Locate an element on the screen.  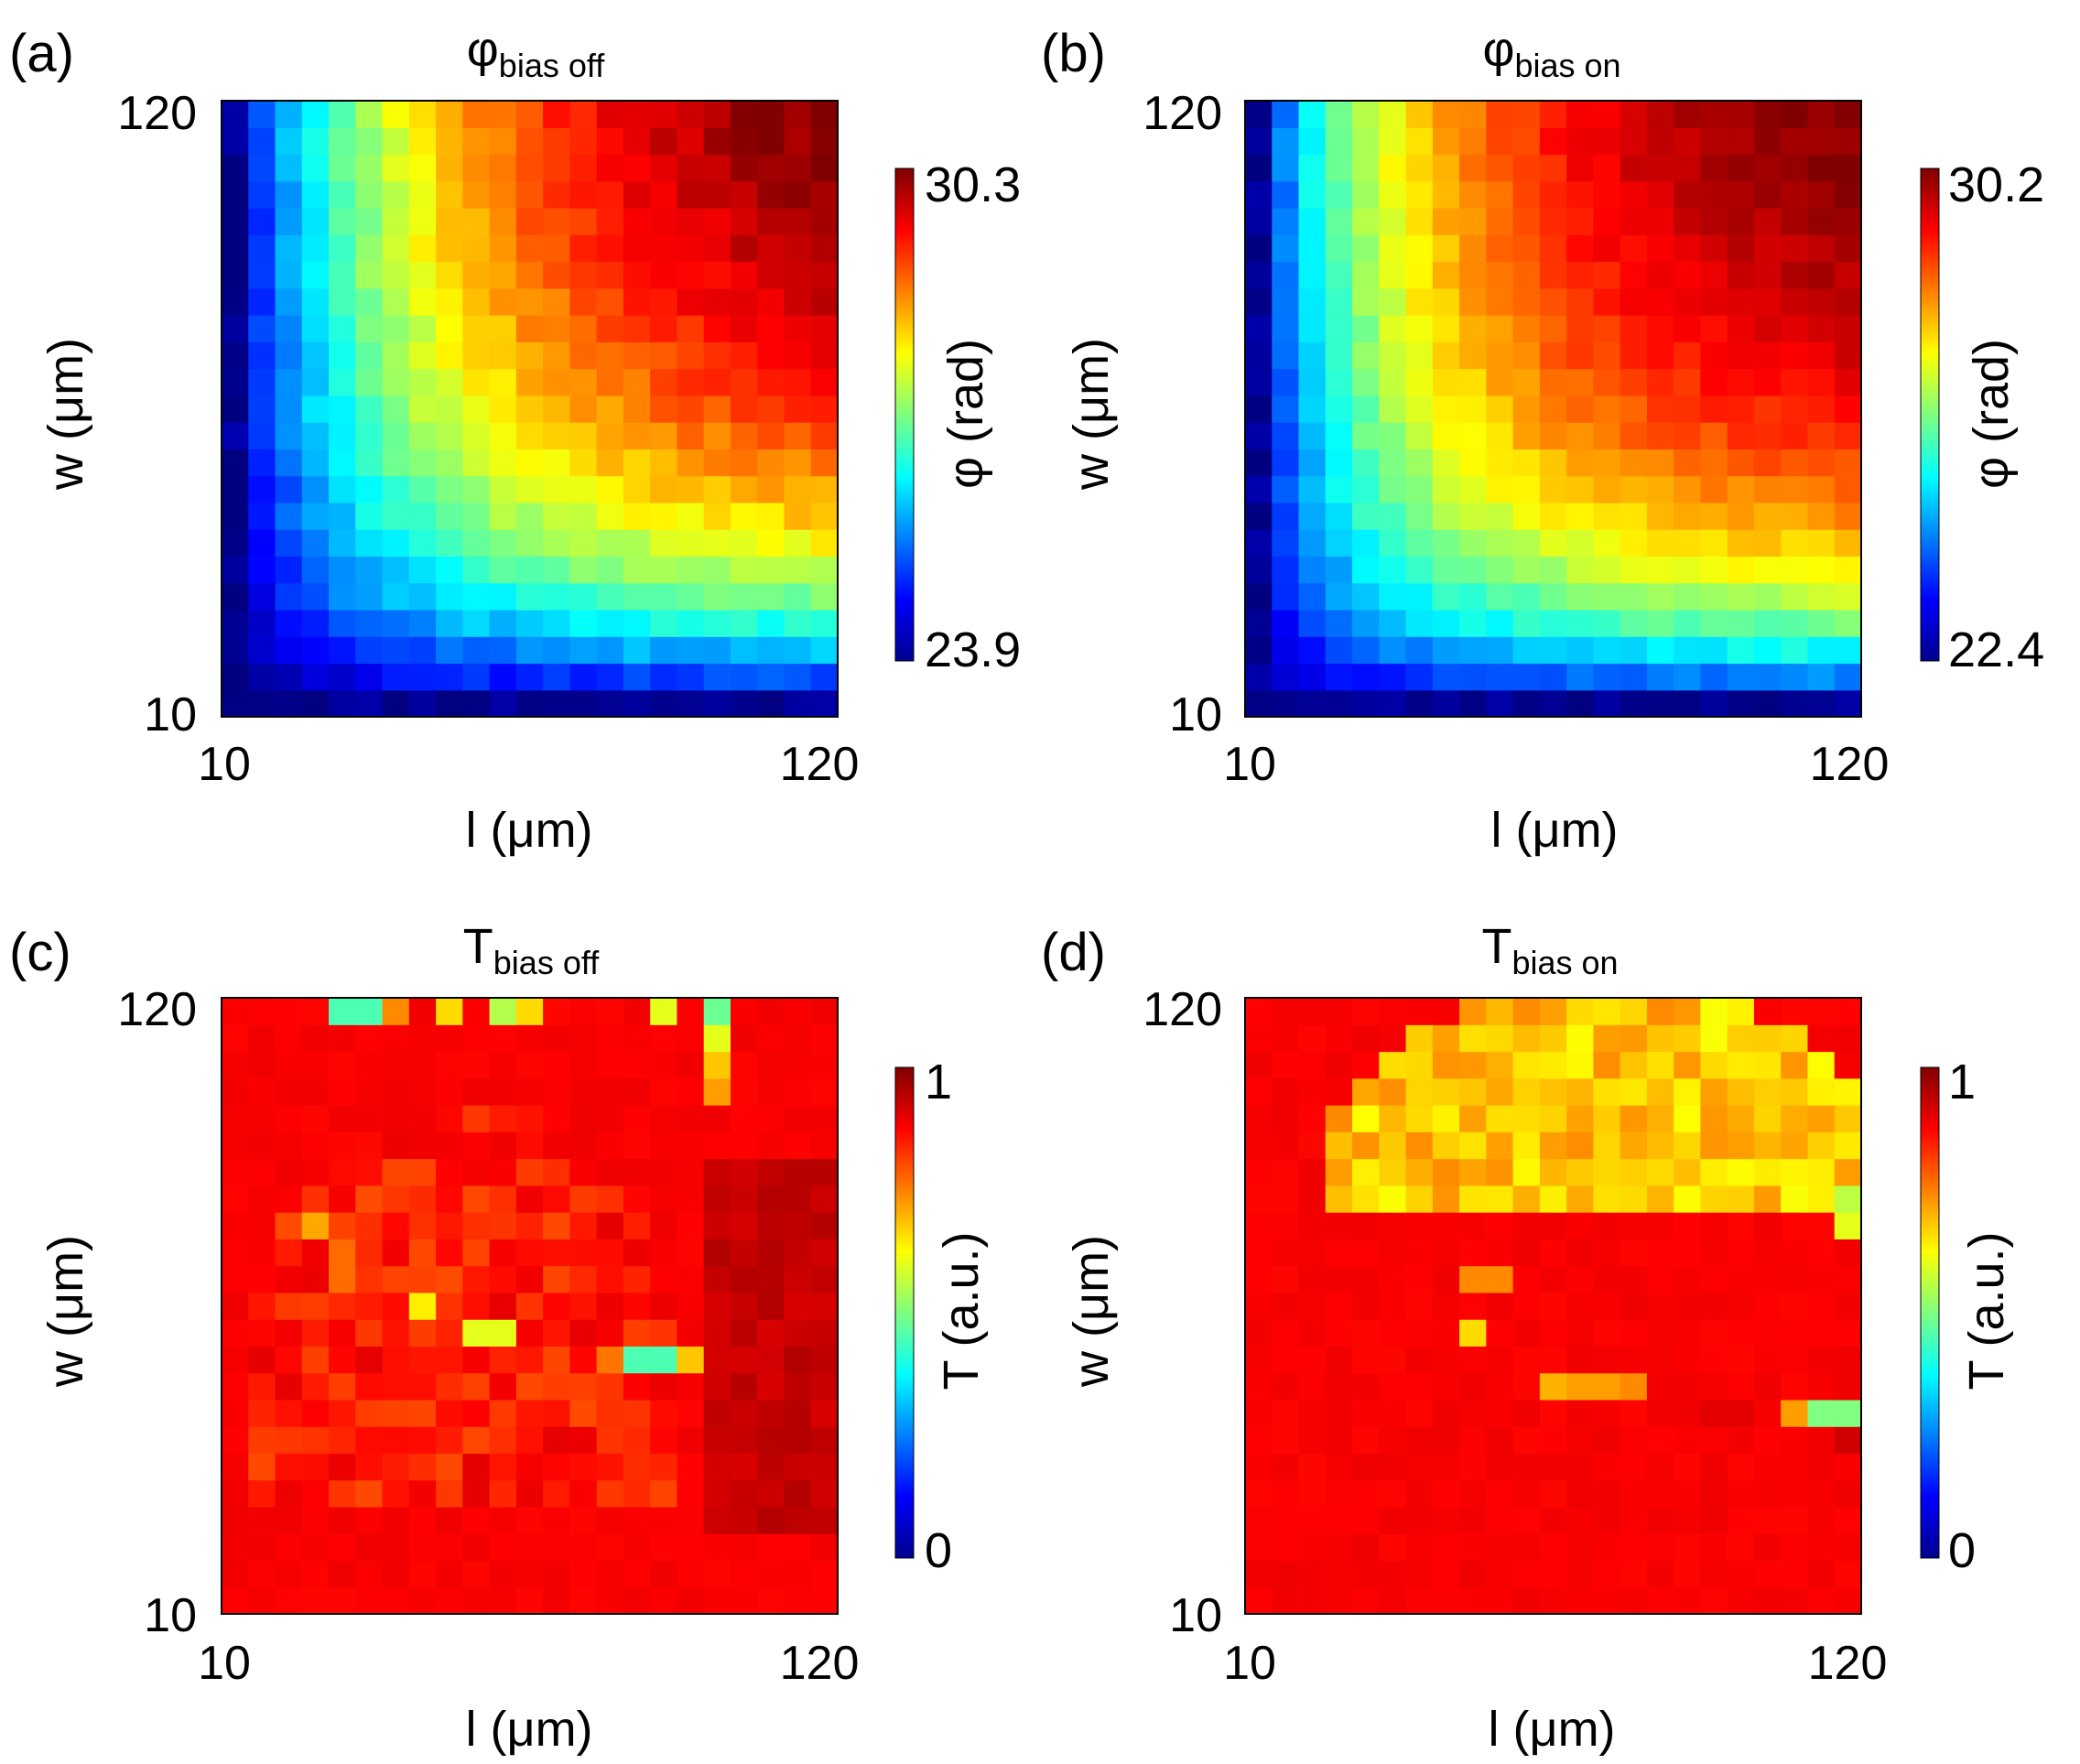
plot-frame is located at coordinates (530, 1306).